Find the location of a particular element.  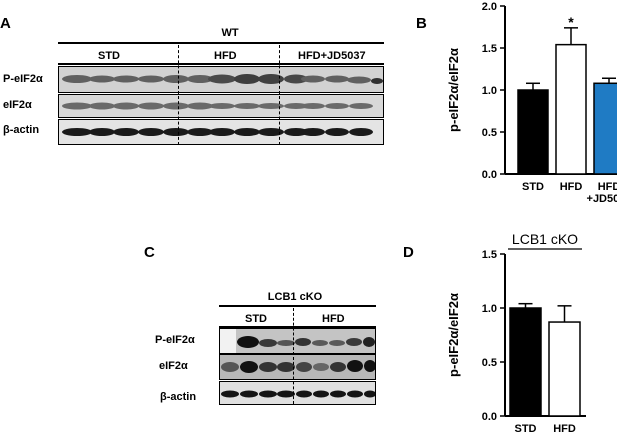

chart-b-category-0: STD is located at coordinates (533, 187).